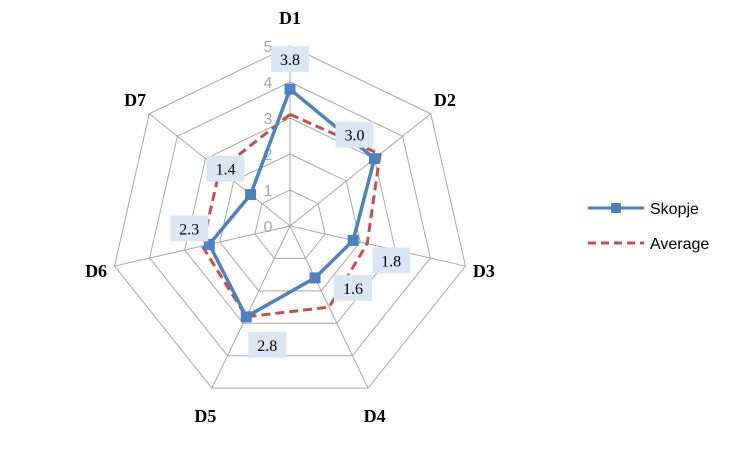 This screenshot has height=455, width=740. Describe the element at coordinates (268, 155) in the screenshot. I see `tick-label-2: 2` at that location.